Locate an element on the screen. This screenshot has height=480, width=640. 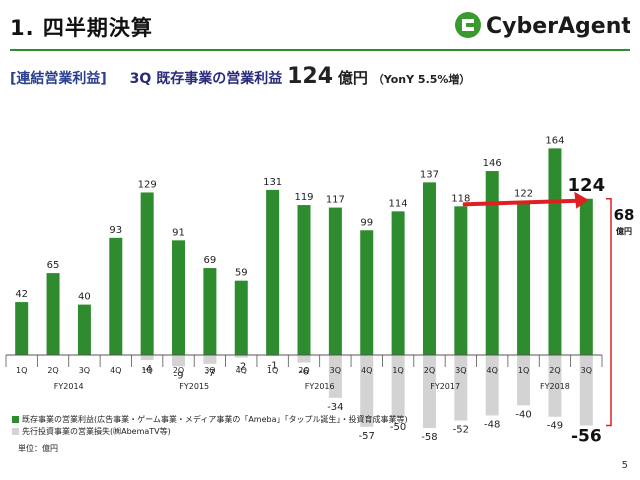
x-tick-label-15: 4Q is located at coordinates (492, 370).